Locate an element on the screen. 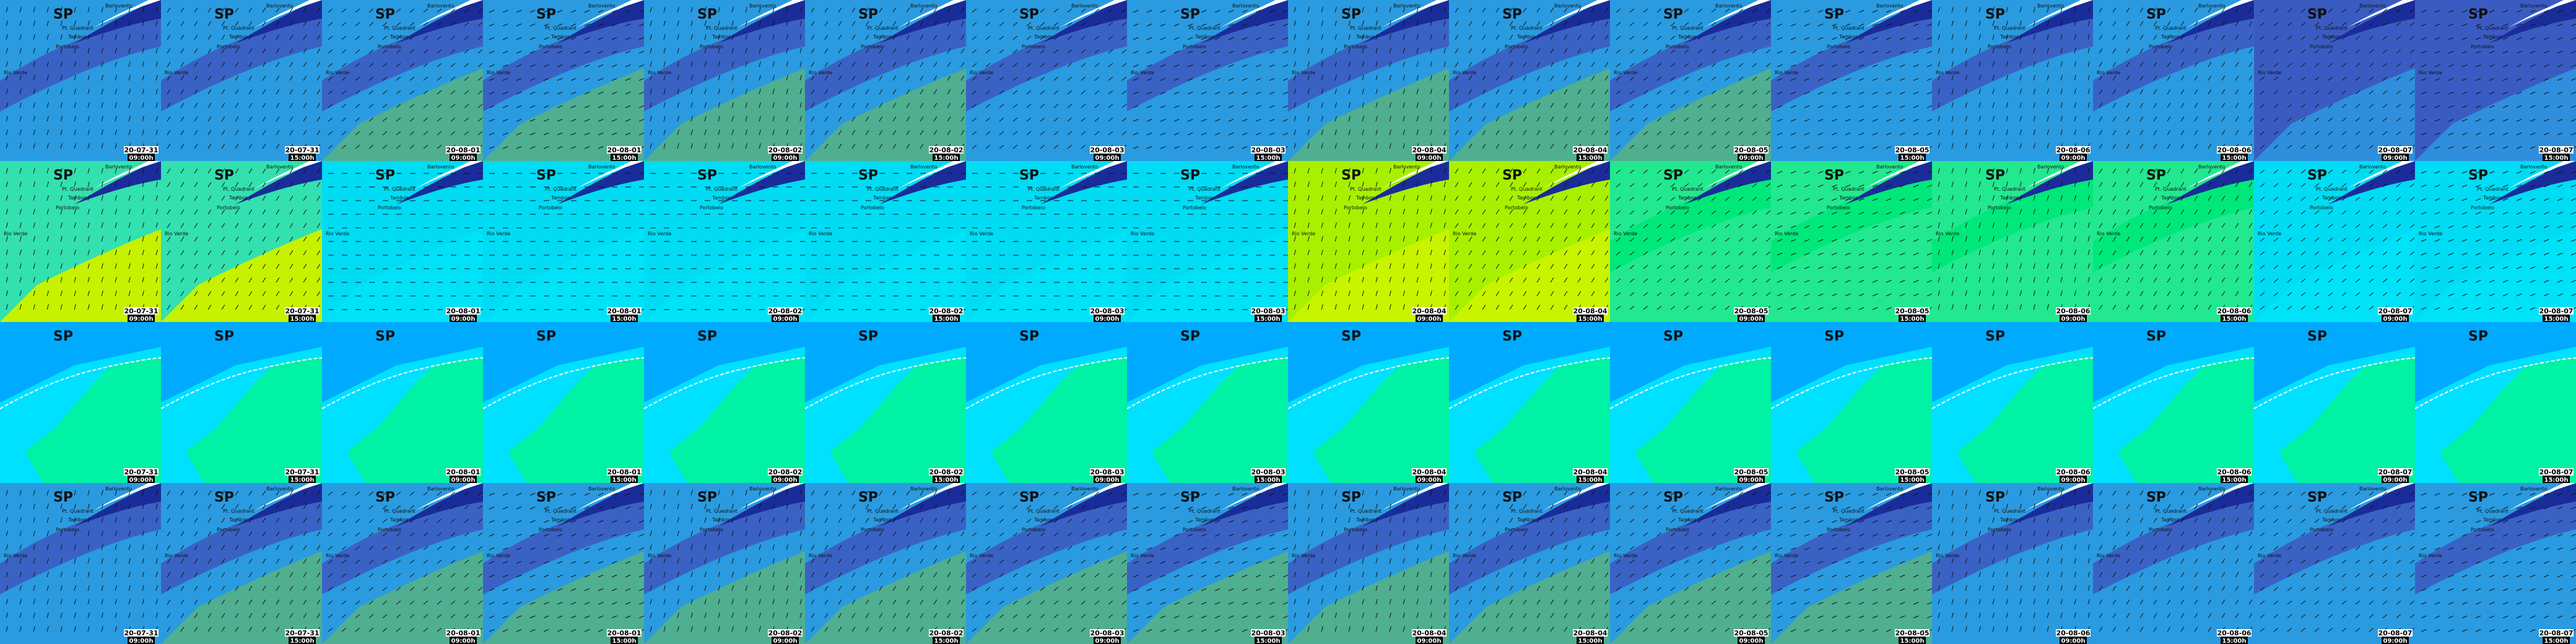  map is located at coordinates (1046, 402).